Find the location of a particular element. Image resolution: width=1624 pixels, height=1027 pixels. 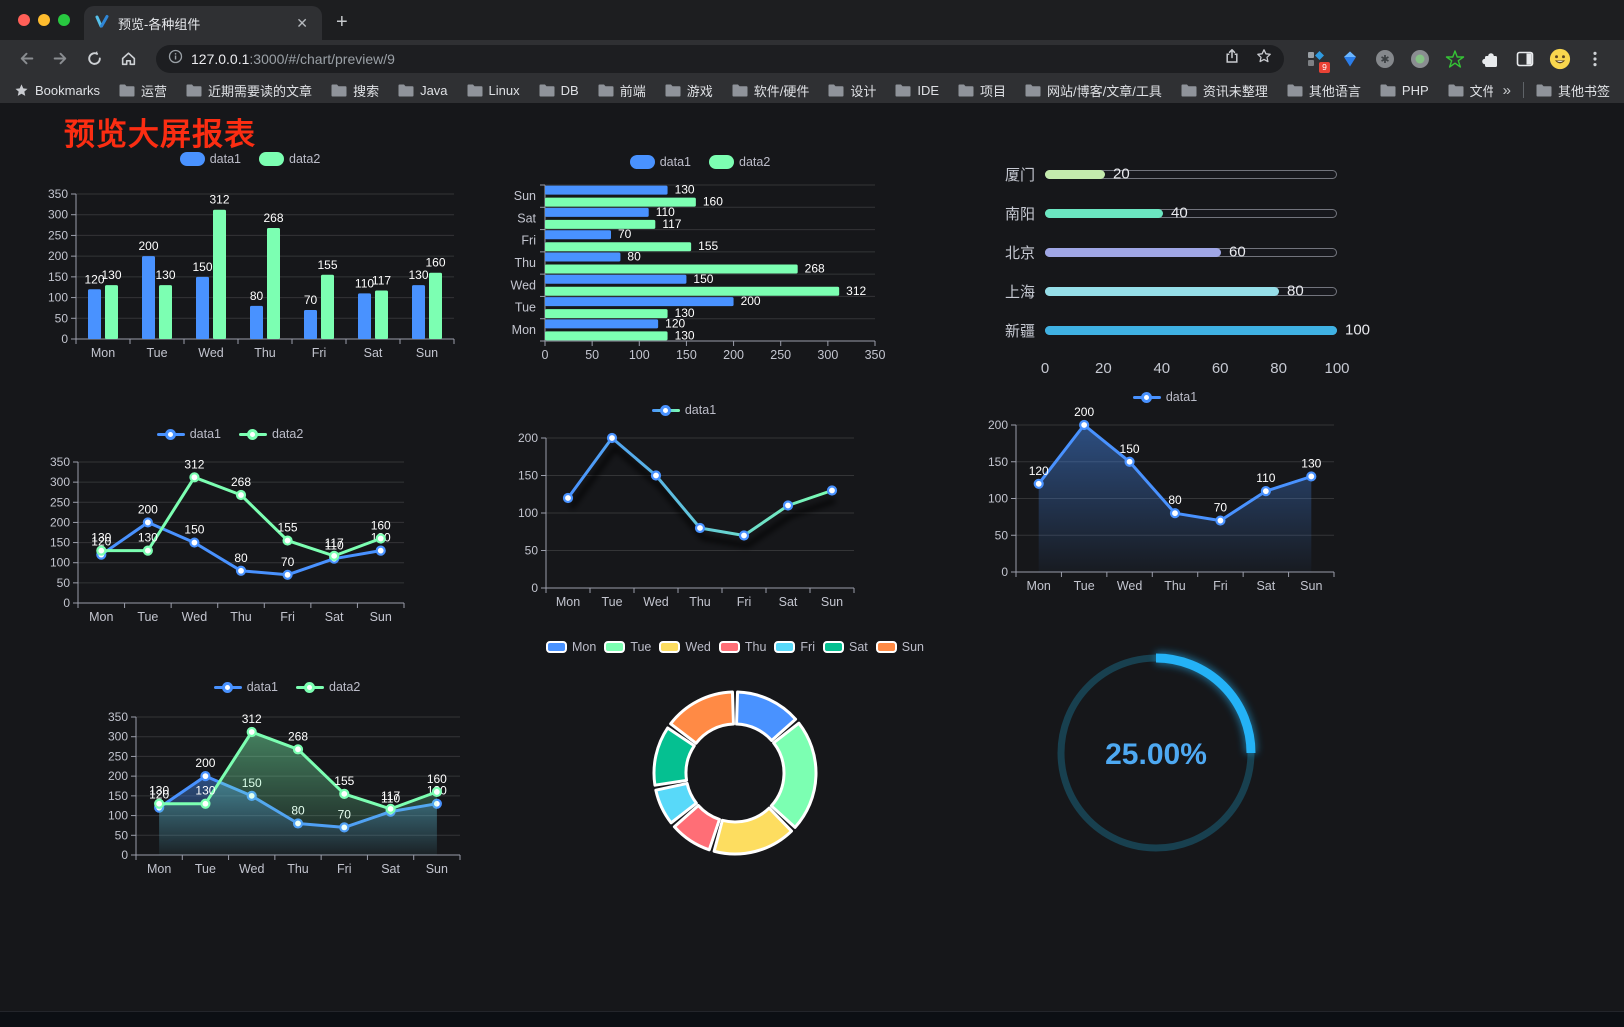

bookmark-folder: 其他语言 is located at coordinates (1324, 90).